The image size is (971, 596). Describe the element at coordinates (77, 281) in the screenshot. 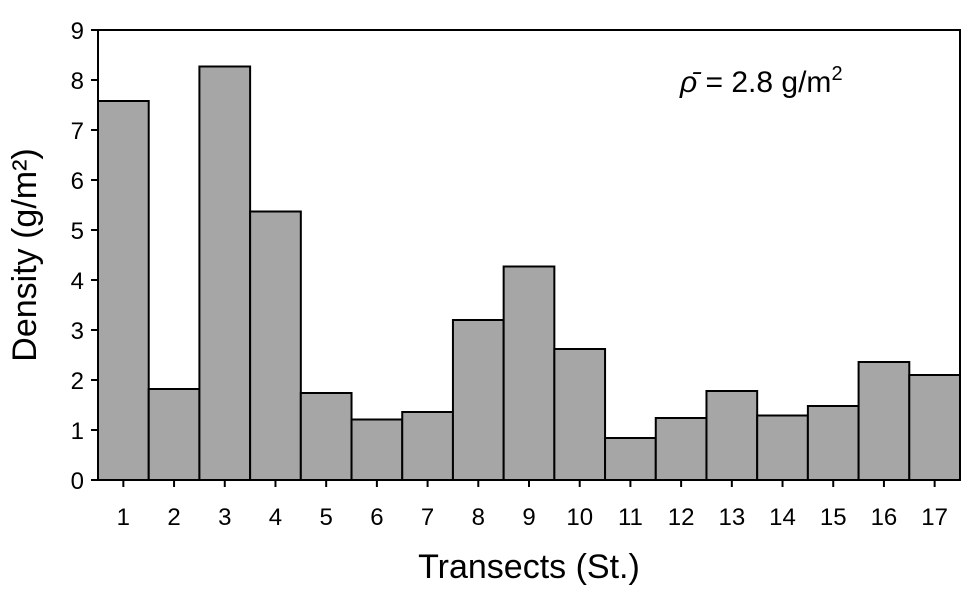

I see `y-tick-label: 4` at that location.